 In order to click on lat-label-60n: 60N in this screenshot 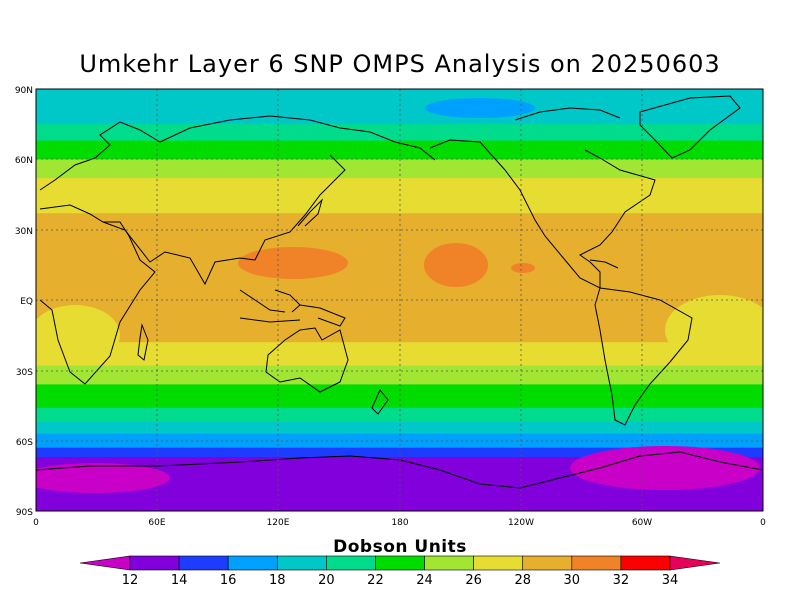, I will do `click(24, 161)`.